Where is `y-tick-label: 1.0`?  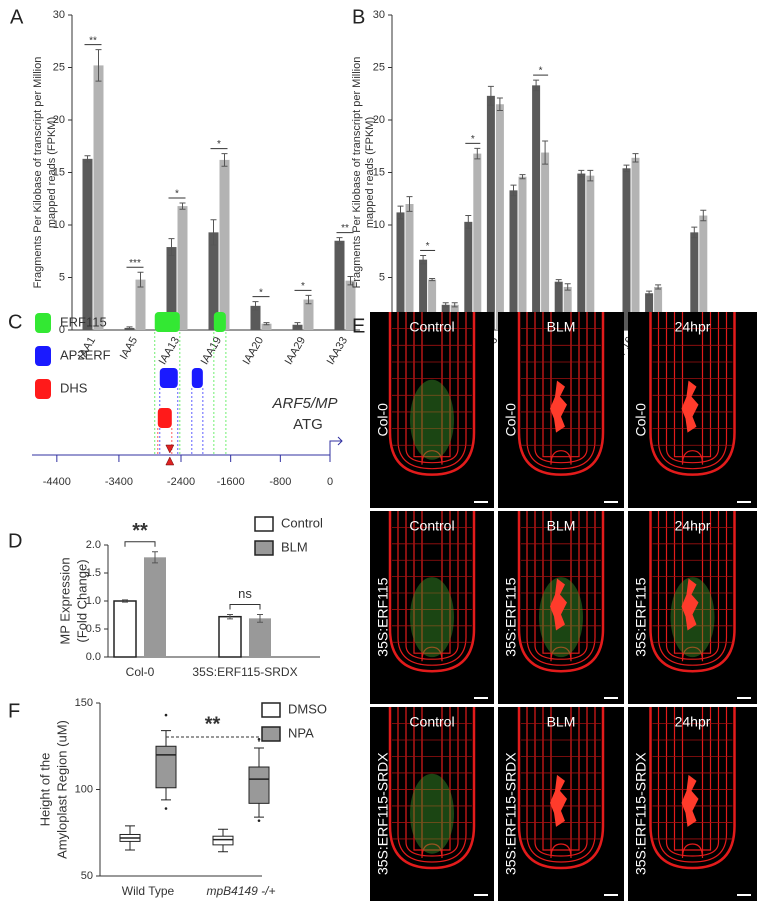
y-tick-label: 1.0 is located at coordinates (93, 601).